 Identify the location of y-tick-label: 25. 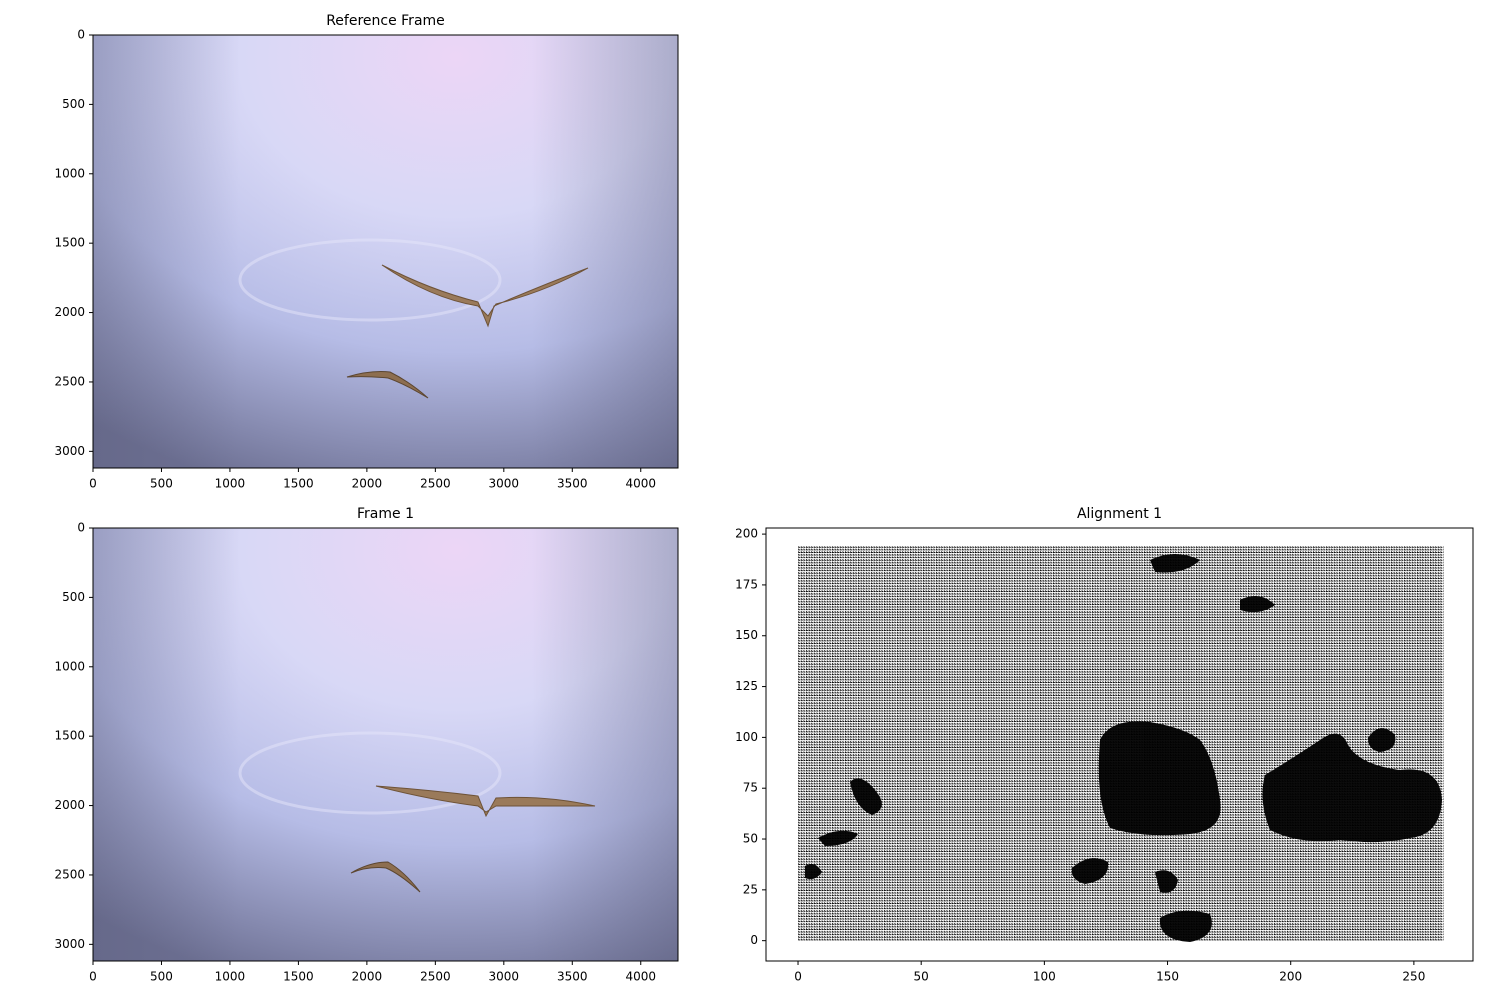
(750, 889).